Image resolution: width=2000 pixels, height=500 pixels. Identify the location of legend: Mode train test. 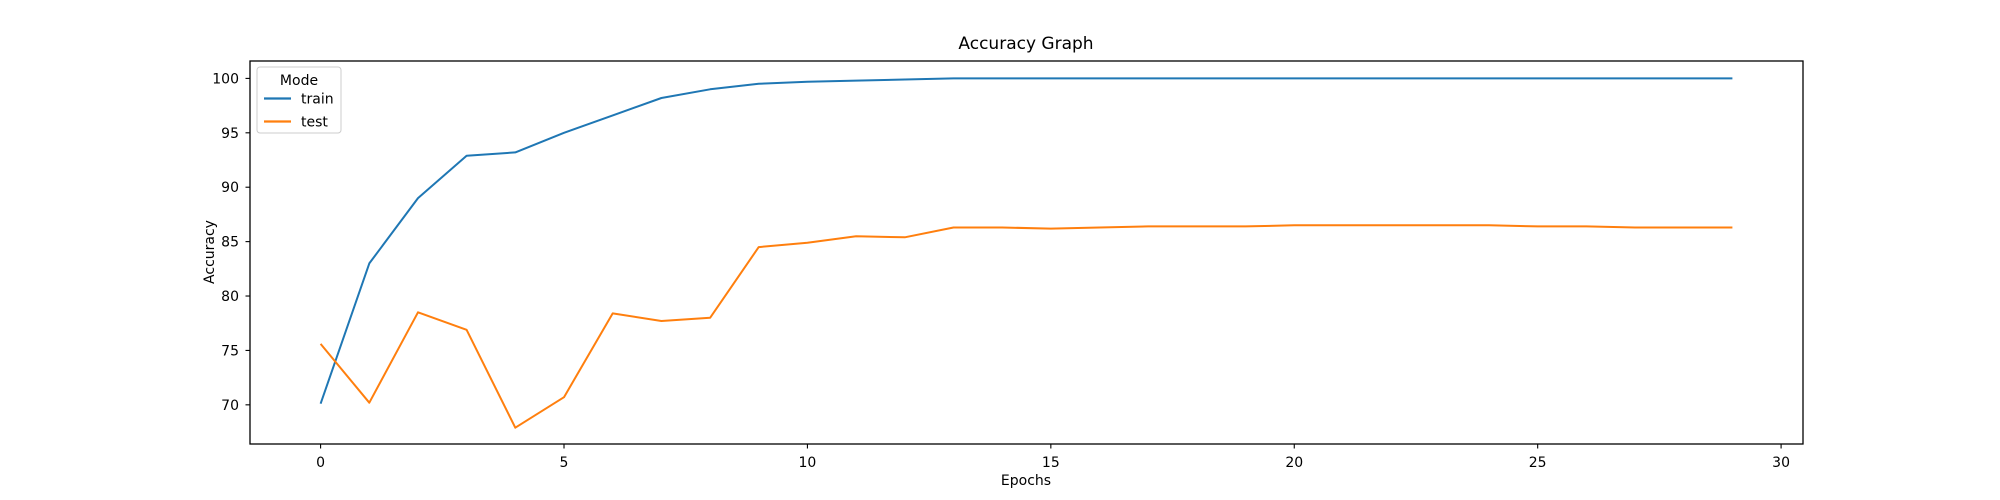
(299, 100).